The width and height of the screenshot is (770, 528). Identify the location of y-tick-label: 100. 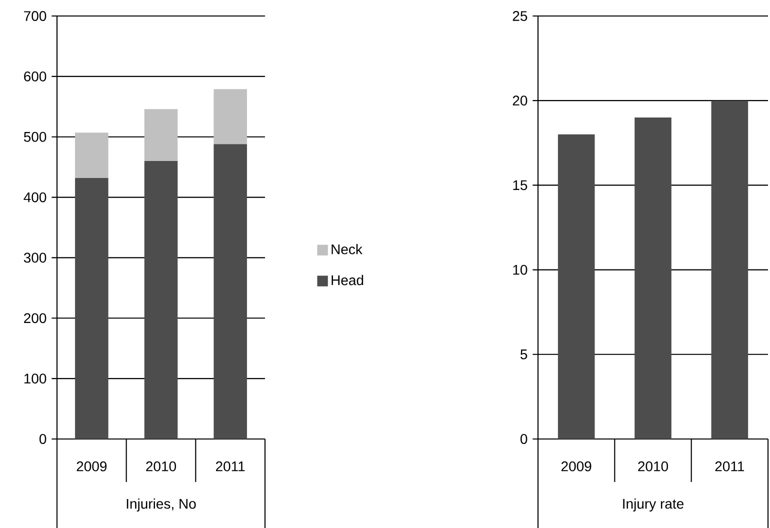
(35, 379).